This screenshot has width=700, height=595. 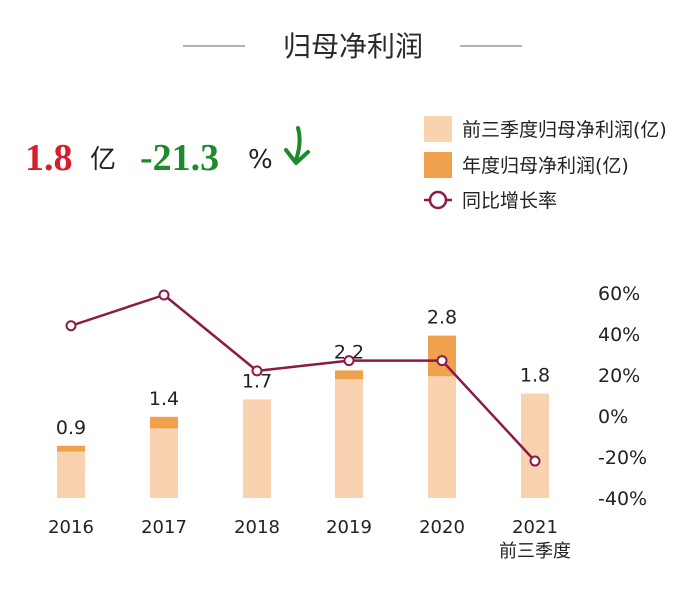 I want to click on x-tick-label-2019: 2019, so click(x=349, y=527).